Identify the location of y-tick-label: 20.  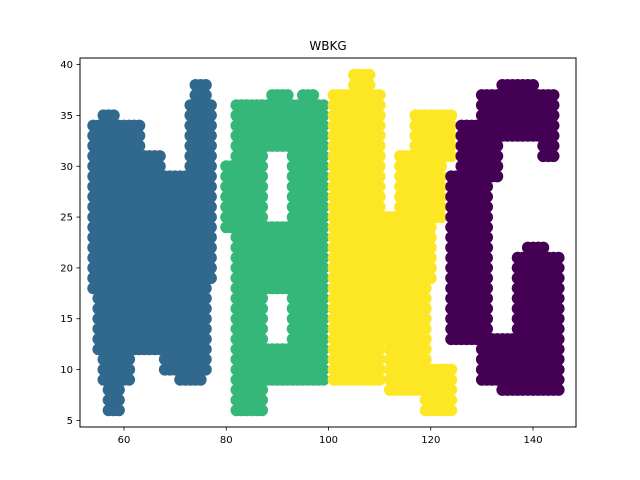
(66, 268).